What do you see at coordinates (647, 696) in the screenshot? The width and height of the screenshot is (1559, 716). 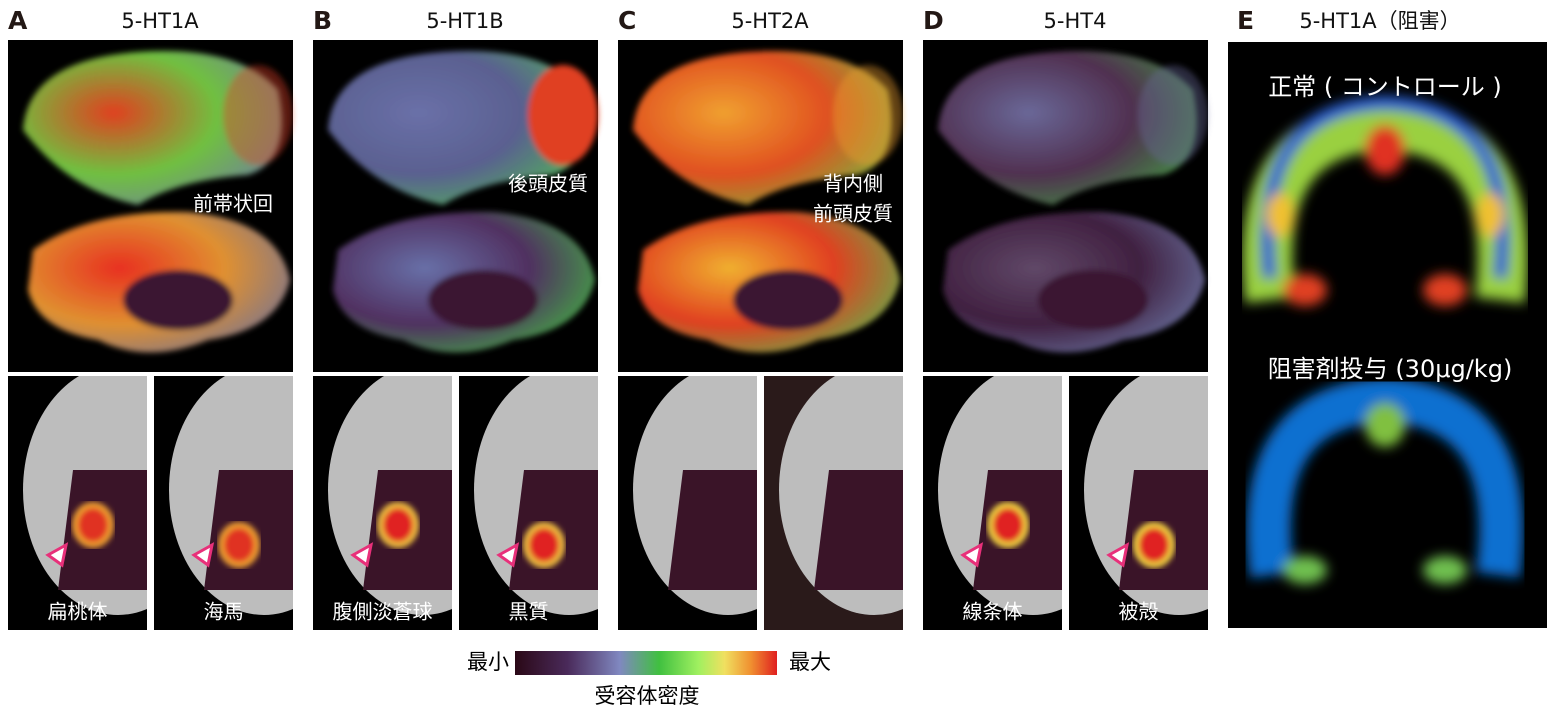 I see `colorbar-title: 受容体密度` at bounding box center [647, 696].